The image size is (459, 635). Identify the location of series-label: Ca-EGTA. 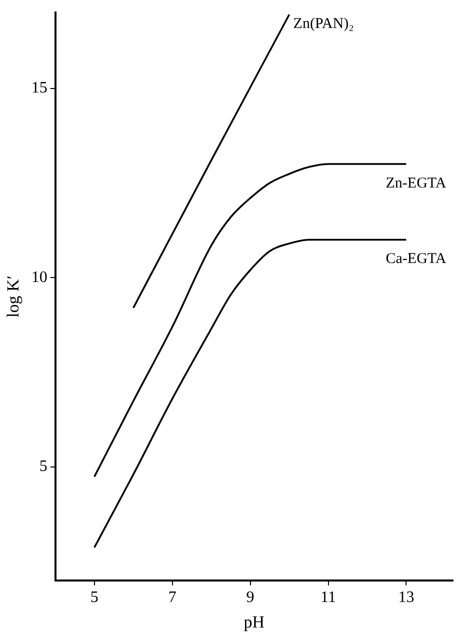
(416, 259).